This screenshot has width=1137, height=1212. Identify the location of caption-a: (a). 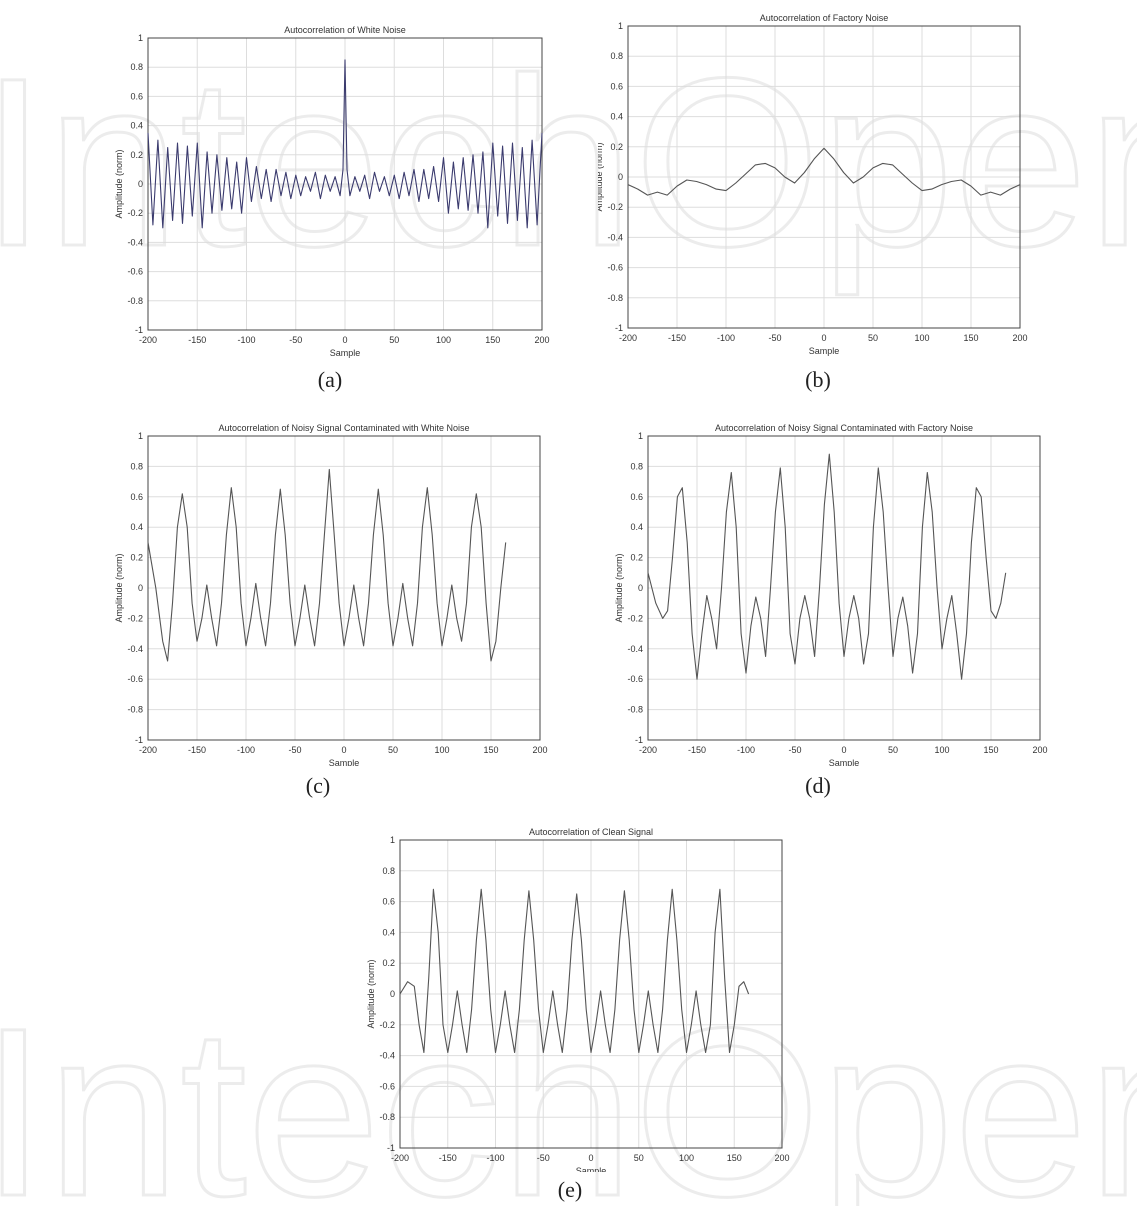
(330, 379).